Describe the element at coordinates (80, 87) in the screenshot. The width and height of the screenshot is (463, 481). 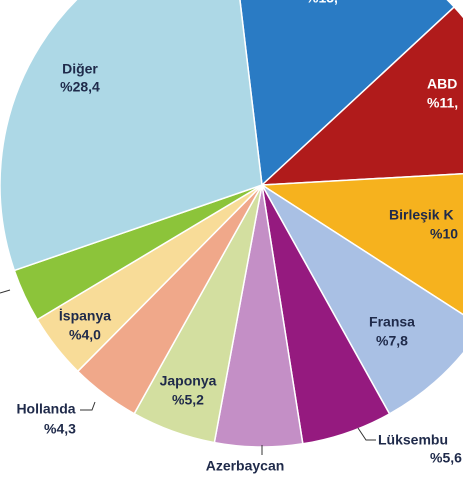
I see `value-label: %28,4` at that location.